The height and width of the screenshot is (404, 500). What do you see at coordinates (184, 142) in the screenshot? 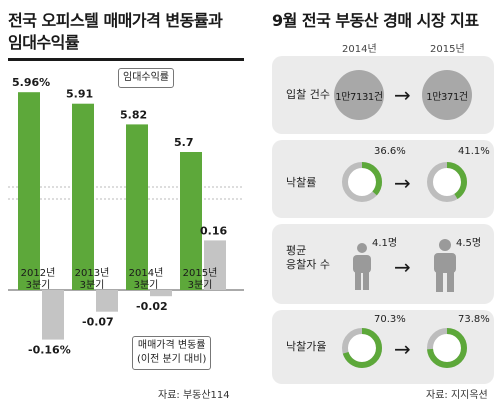
I see `rental-label-3: 5.7` at bounding box center [184, 142].